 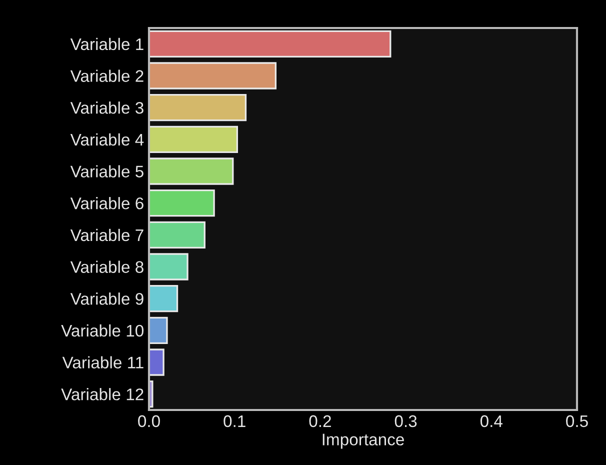 I want to click on y-tick-label: Variable 11, so click(x=103, y=362).